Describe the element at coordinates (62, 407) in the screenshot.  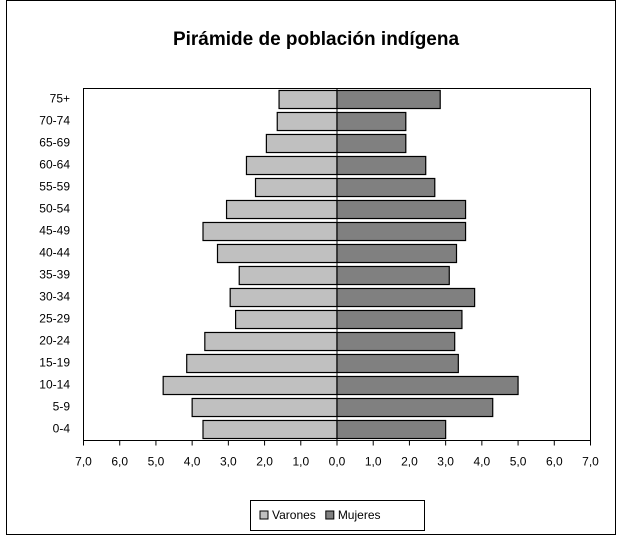
I see `y-tick-label: 5-9` at that location.